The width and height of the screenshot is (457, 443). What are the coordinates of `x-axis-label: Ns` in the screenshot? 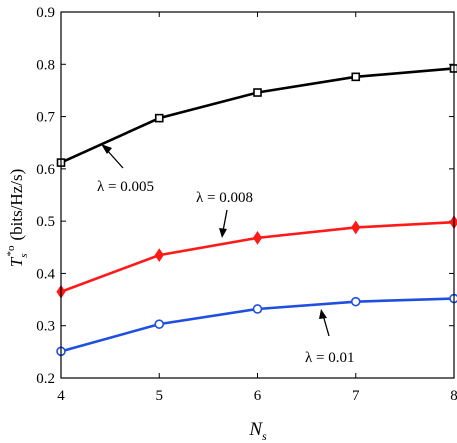 It's located at (257, 431).